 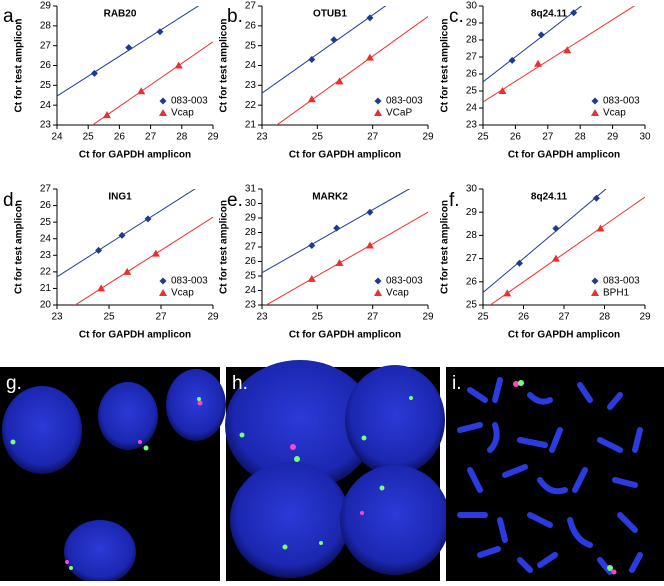 What do you see at coordinates (46, 288) in the screenshot?
I see `y-tick-label: 21` at bounding box center [46, 288].